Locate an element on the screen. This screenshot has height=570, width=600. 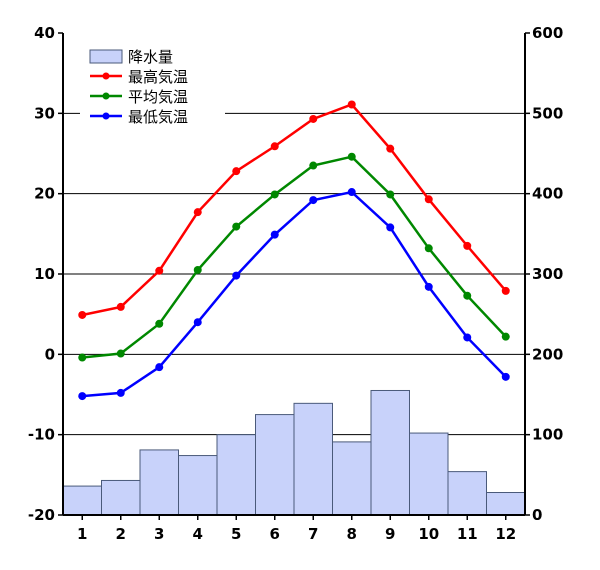
legend-label-1: 平均気温 is located at coordinates (158, 97).